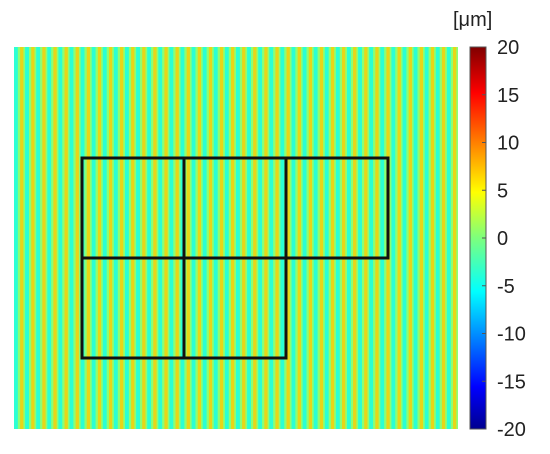  What do you see at coordinates (511, 430) in the screenshot?
I see `colorbar-tick-label: -20` at bounding box center [511, 430].